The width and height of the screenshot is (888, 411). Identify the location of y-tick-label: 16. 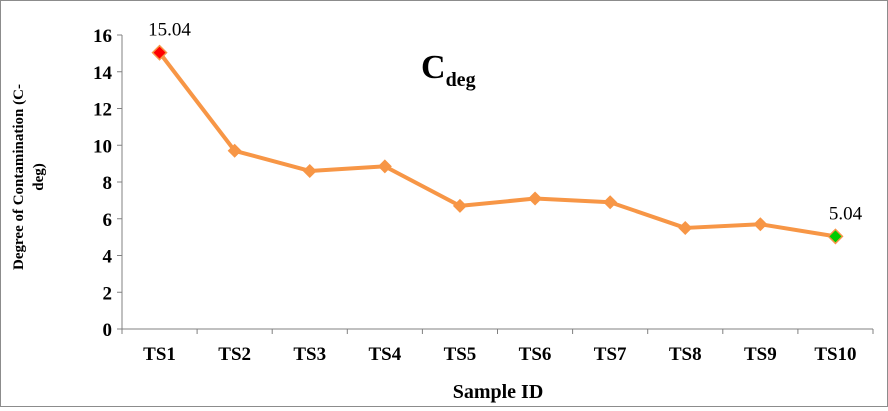
(102, 36).